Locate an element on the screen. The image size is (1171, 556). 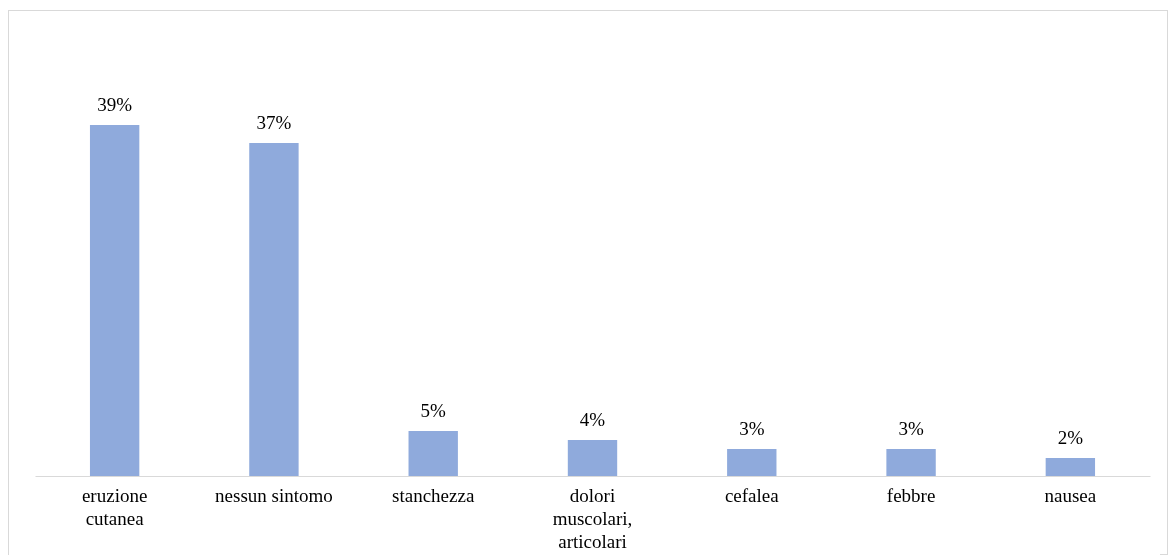
x-tick-label: nessun sintomo is located at coordinates (274, 495).